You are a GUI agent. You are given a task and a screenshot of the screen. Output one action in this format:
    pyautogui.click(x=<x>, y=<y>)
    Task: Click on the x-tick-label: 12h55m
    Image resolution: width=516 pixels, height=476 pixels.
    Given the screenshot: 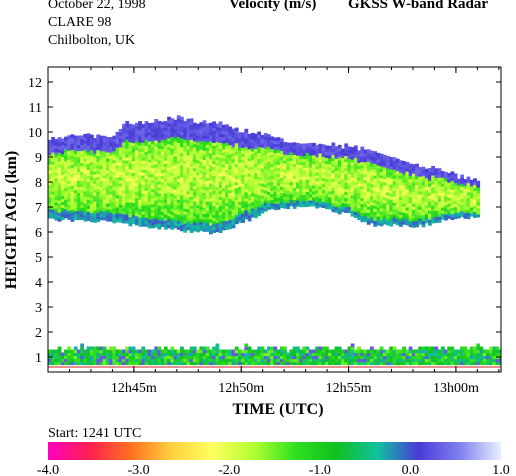 What is the action you would take?
    pyautogui.click(x=349, y=388)
    